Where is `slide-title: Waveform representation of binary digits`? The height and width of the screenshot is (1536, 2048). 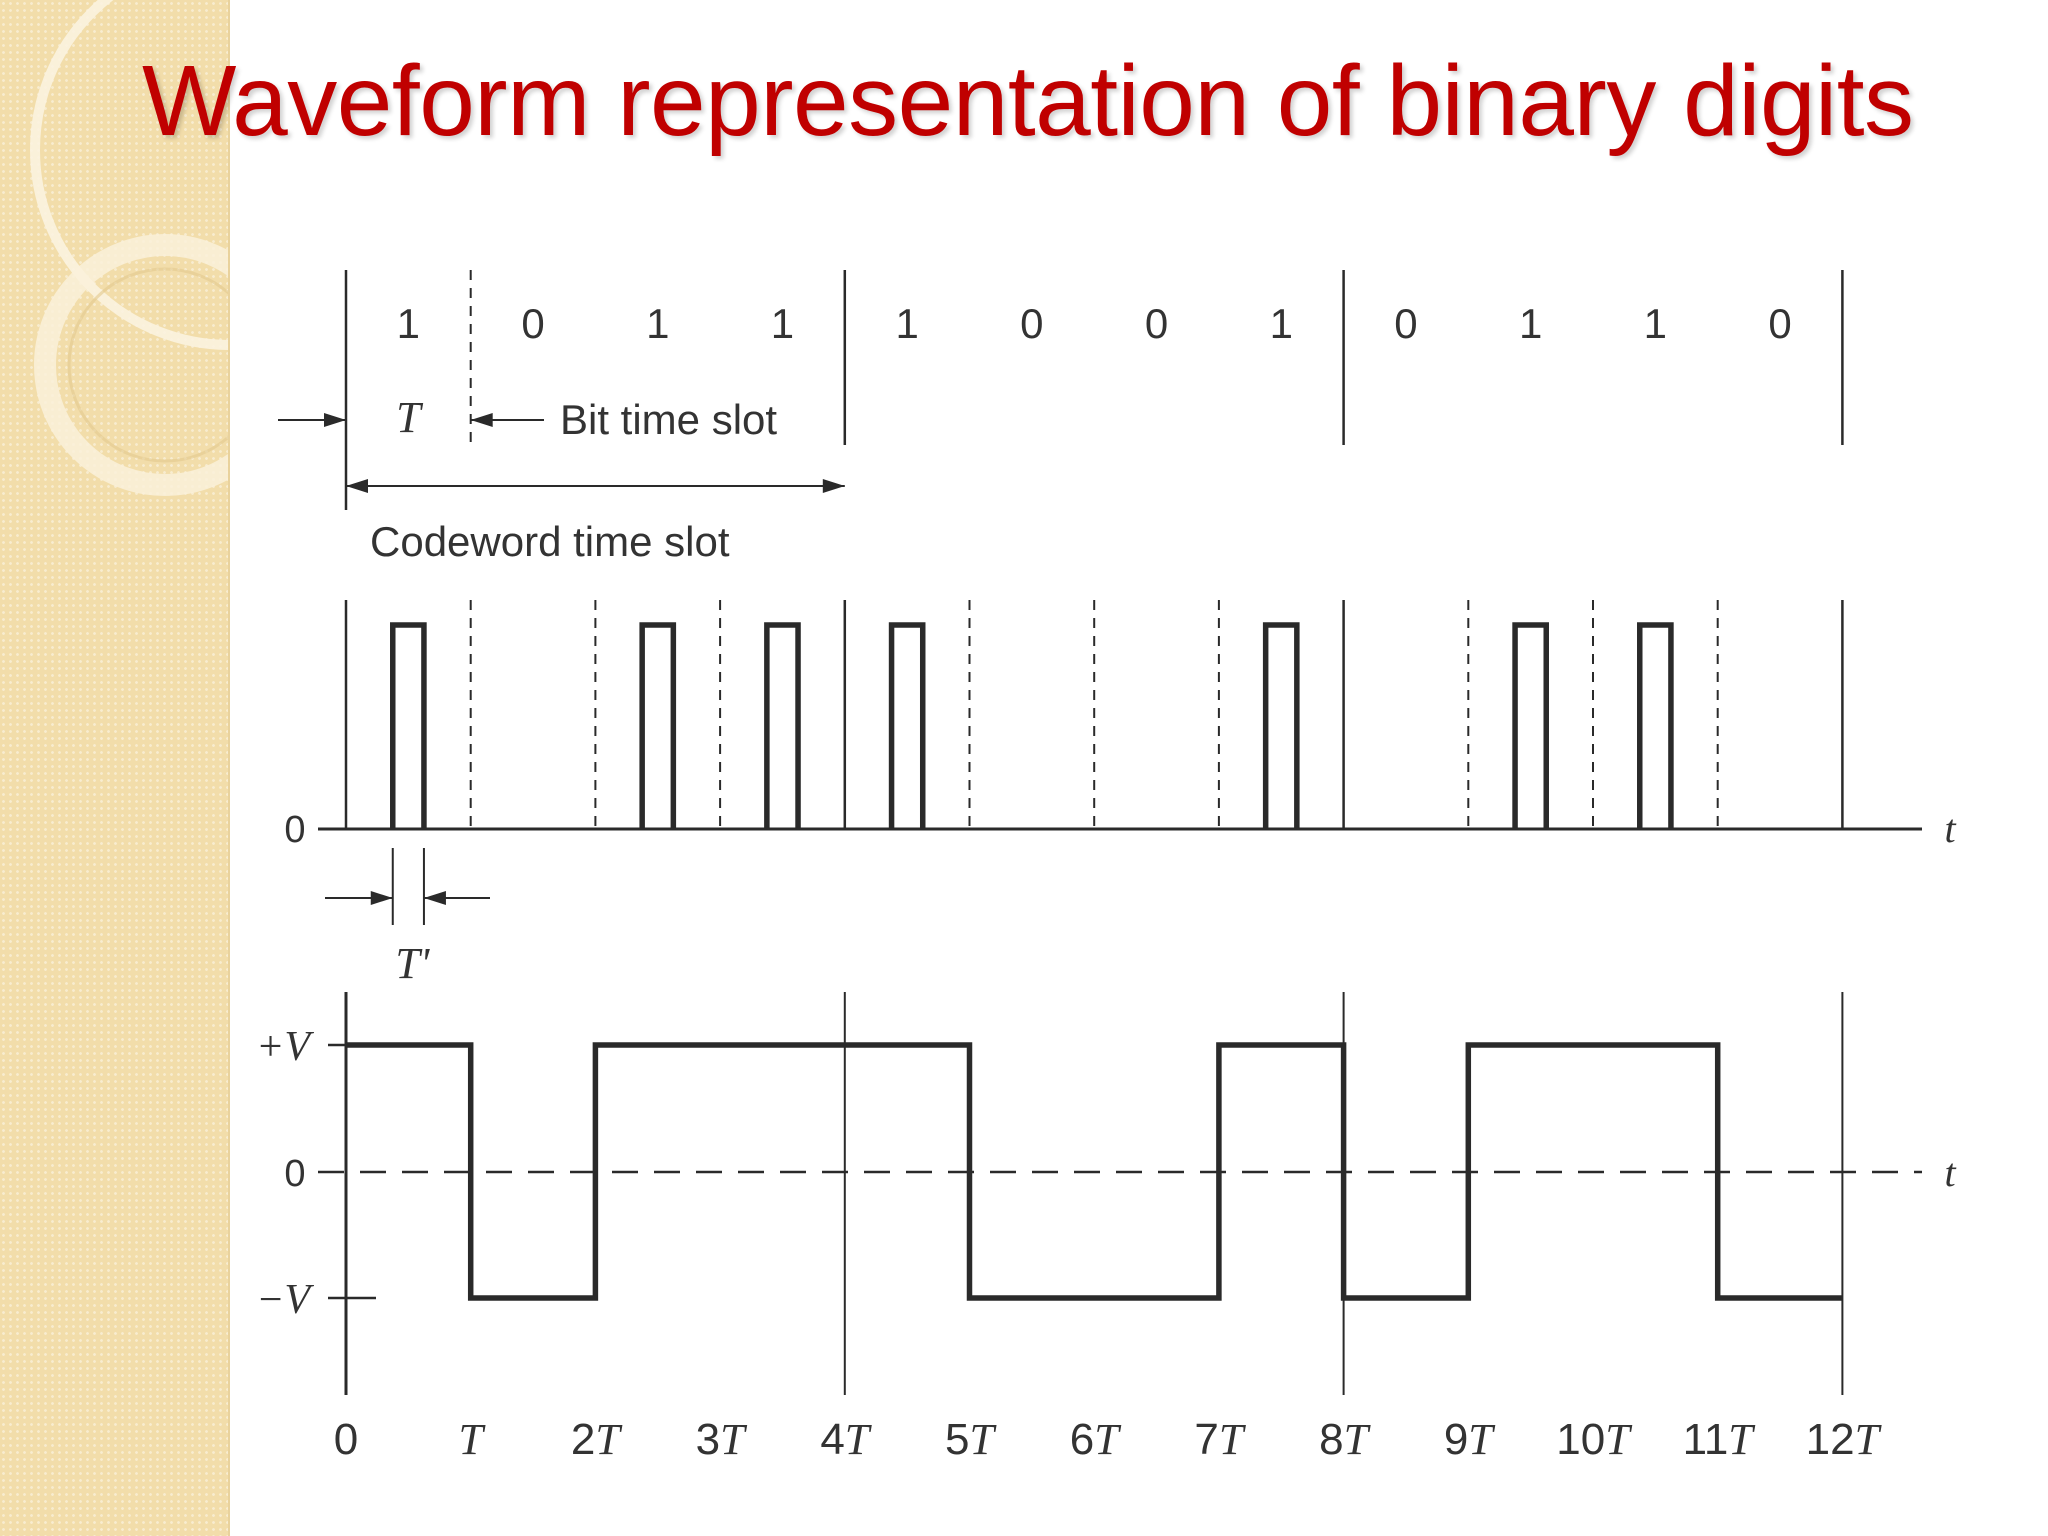
slide-title: Waveform representation of binary digits is located at coordinates (1028, 101).